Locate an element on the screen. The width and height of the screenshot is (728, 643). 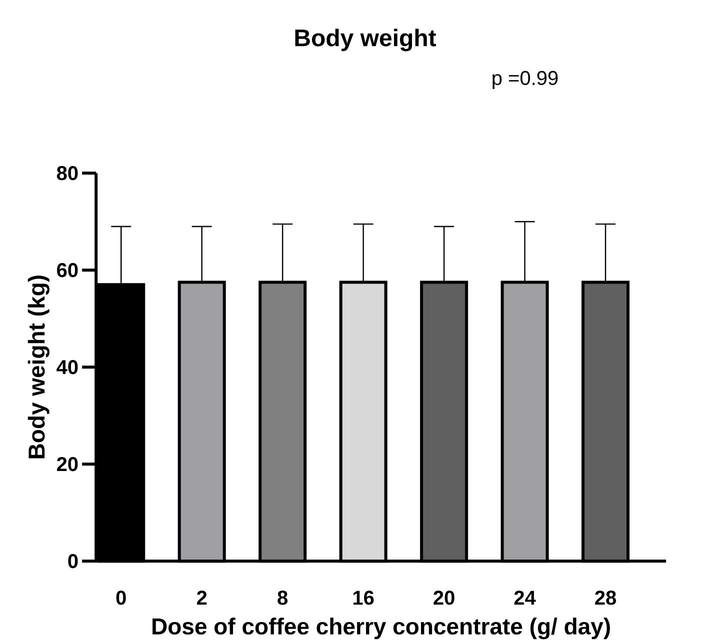
y-tick-label: 80 is located at coordinates (67, 173).